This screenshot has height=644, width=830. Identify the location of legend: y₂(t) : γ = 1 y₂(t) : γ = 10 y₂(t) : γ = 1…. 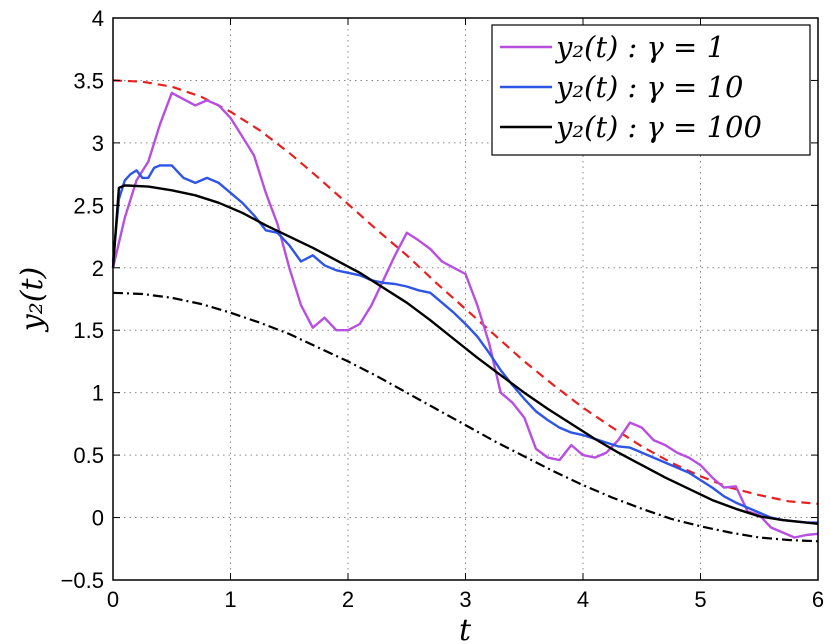
(651, 90).